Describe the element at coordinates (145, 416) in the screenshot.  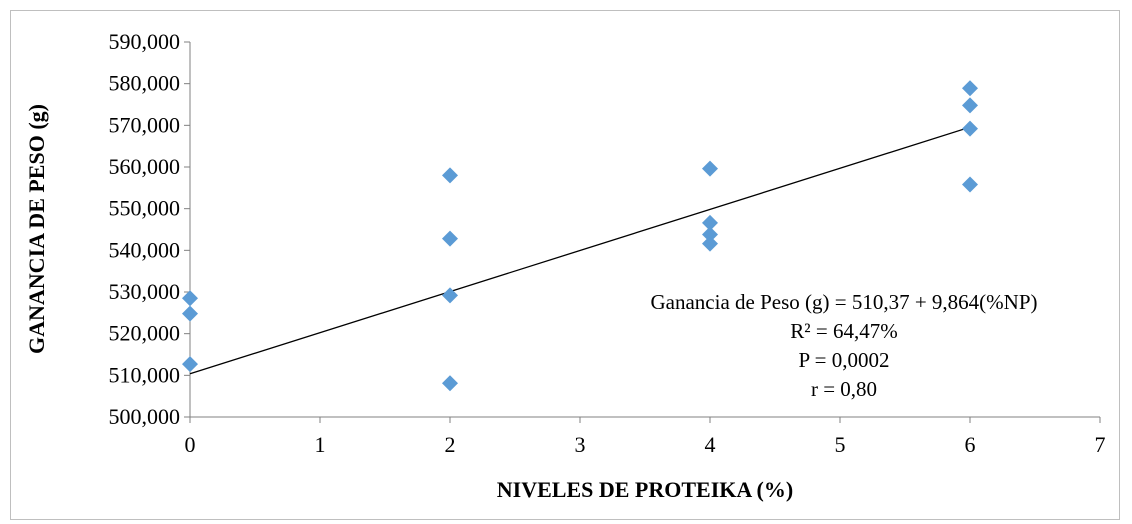
I see `y-tick-label: 500,000` at that location.